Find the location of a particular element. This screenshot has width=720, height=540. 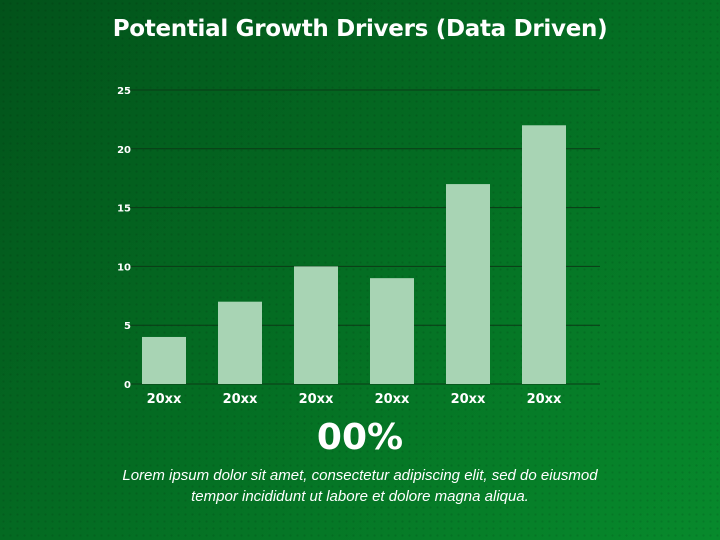

y-tick-label: 0 is located at coordinates (127, 385).